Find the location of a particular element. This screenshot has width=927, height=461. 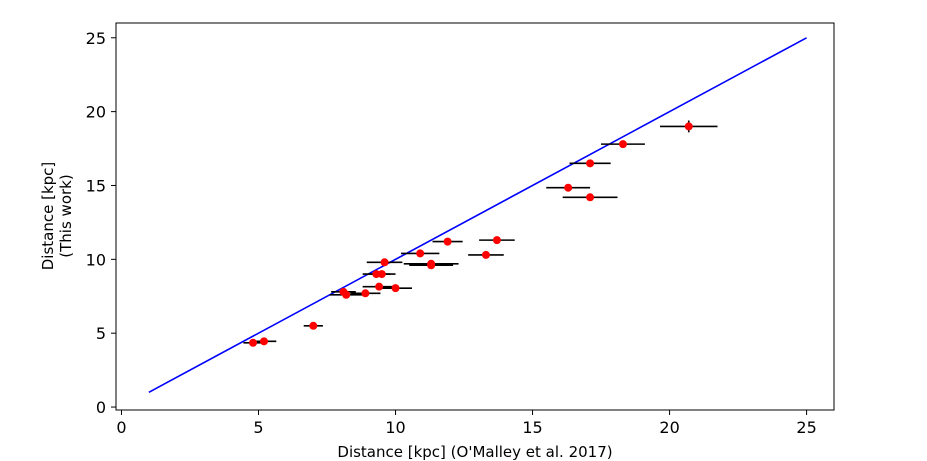

y-axis-label: Distance [kpc] (This work) is located at coordinates (57, 216).